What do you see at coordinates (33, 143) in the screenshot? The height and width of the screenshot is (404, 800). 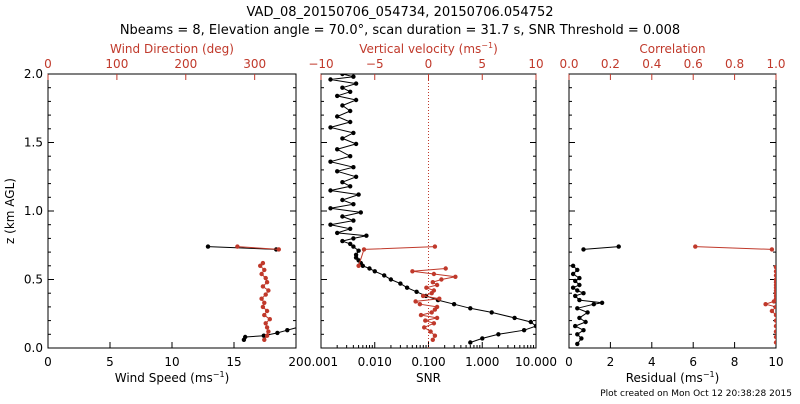 I see `y-tick-label: 1.5` at bounding box center [33, 143].